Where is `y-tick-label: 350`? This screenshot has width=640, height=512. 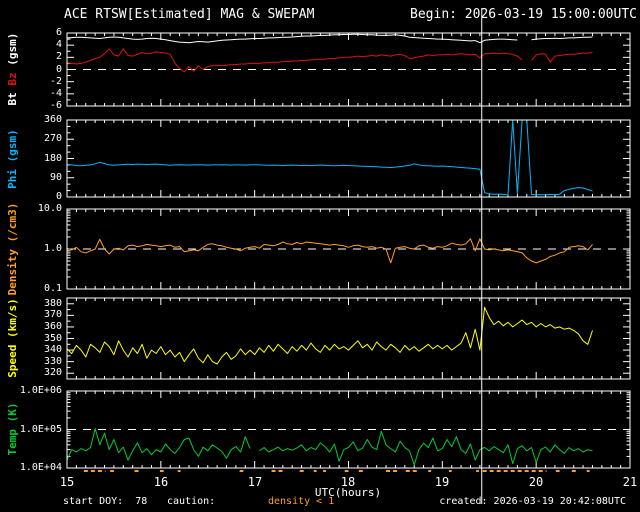 y-tick-label: 350 is located at coordinates (52, 338).